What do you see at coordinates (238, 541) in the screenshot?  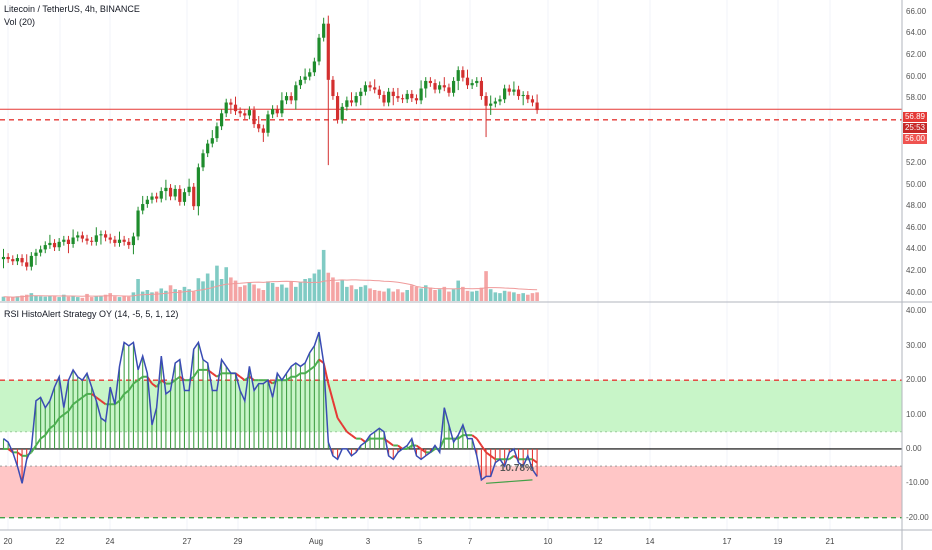 I see `time-tick: 29` at bounding box center [238, 541].